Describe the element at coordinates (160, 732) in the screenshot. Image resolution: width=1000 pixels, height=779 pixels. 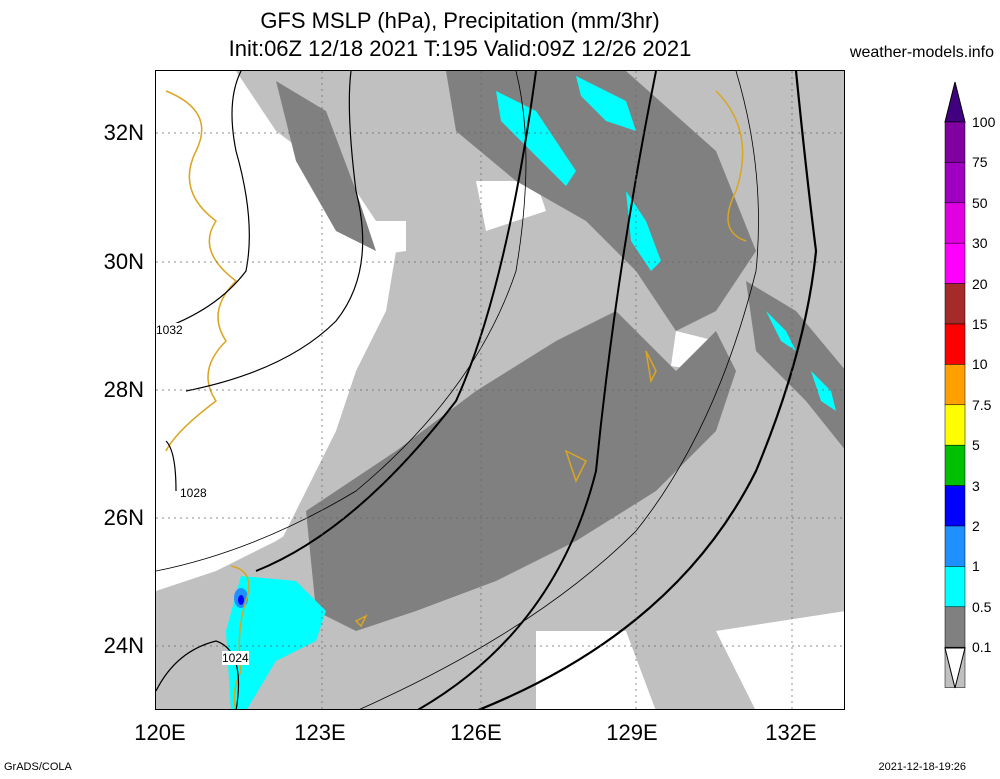
I see `lon-label-120e: 120E` at that location.